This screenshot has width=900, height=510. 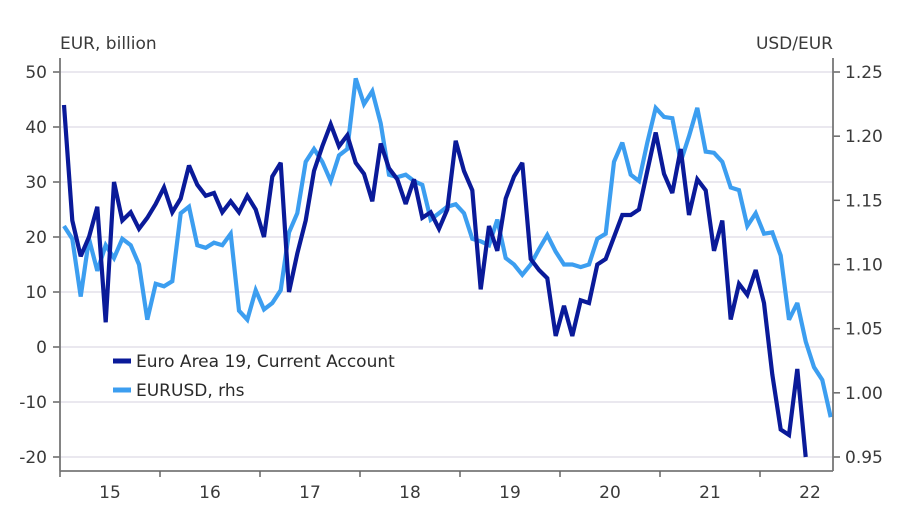 What do you see at coordinates (265, 362) in the screenshot?
I see `legend-label-current-account: Euro Area 19, Current Account` at bounding box center [265, 362].